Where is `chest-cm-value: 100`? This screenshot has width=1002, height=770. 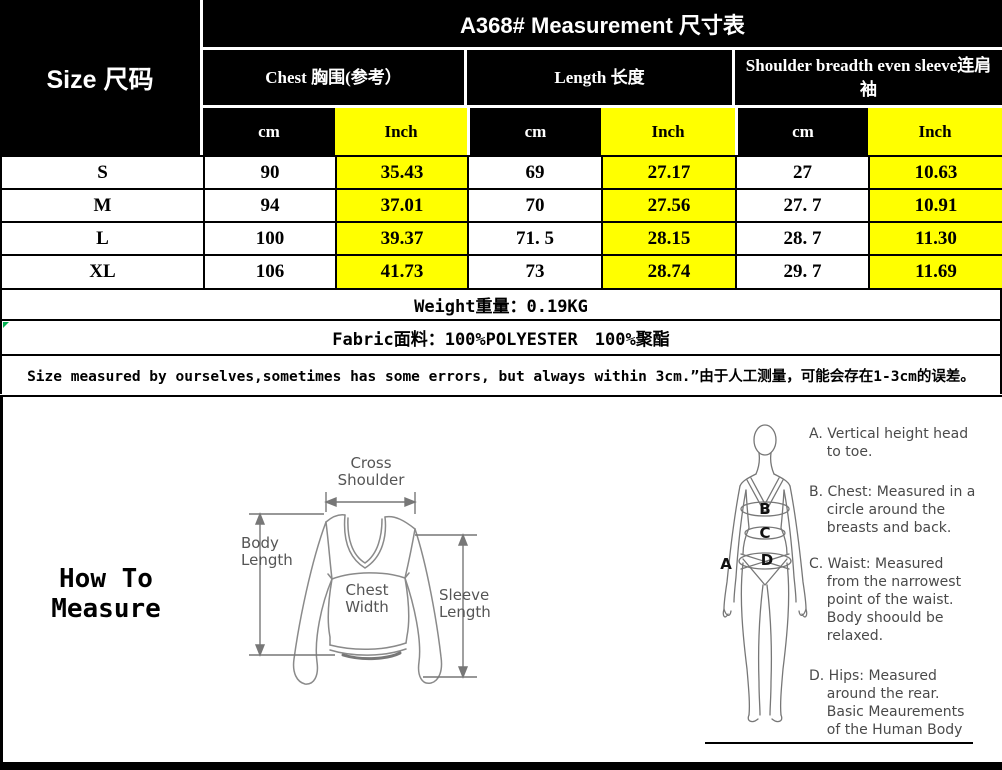
chest-cm-value: 100 is located at coordinates (269, 237).